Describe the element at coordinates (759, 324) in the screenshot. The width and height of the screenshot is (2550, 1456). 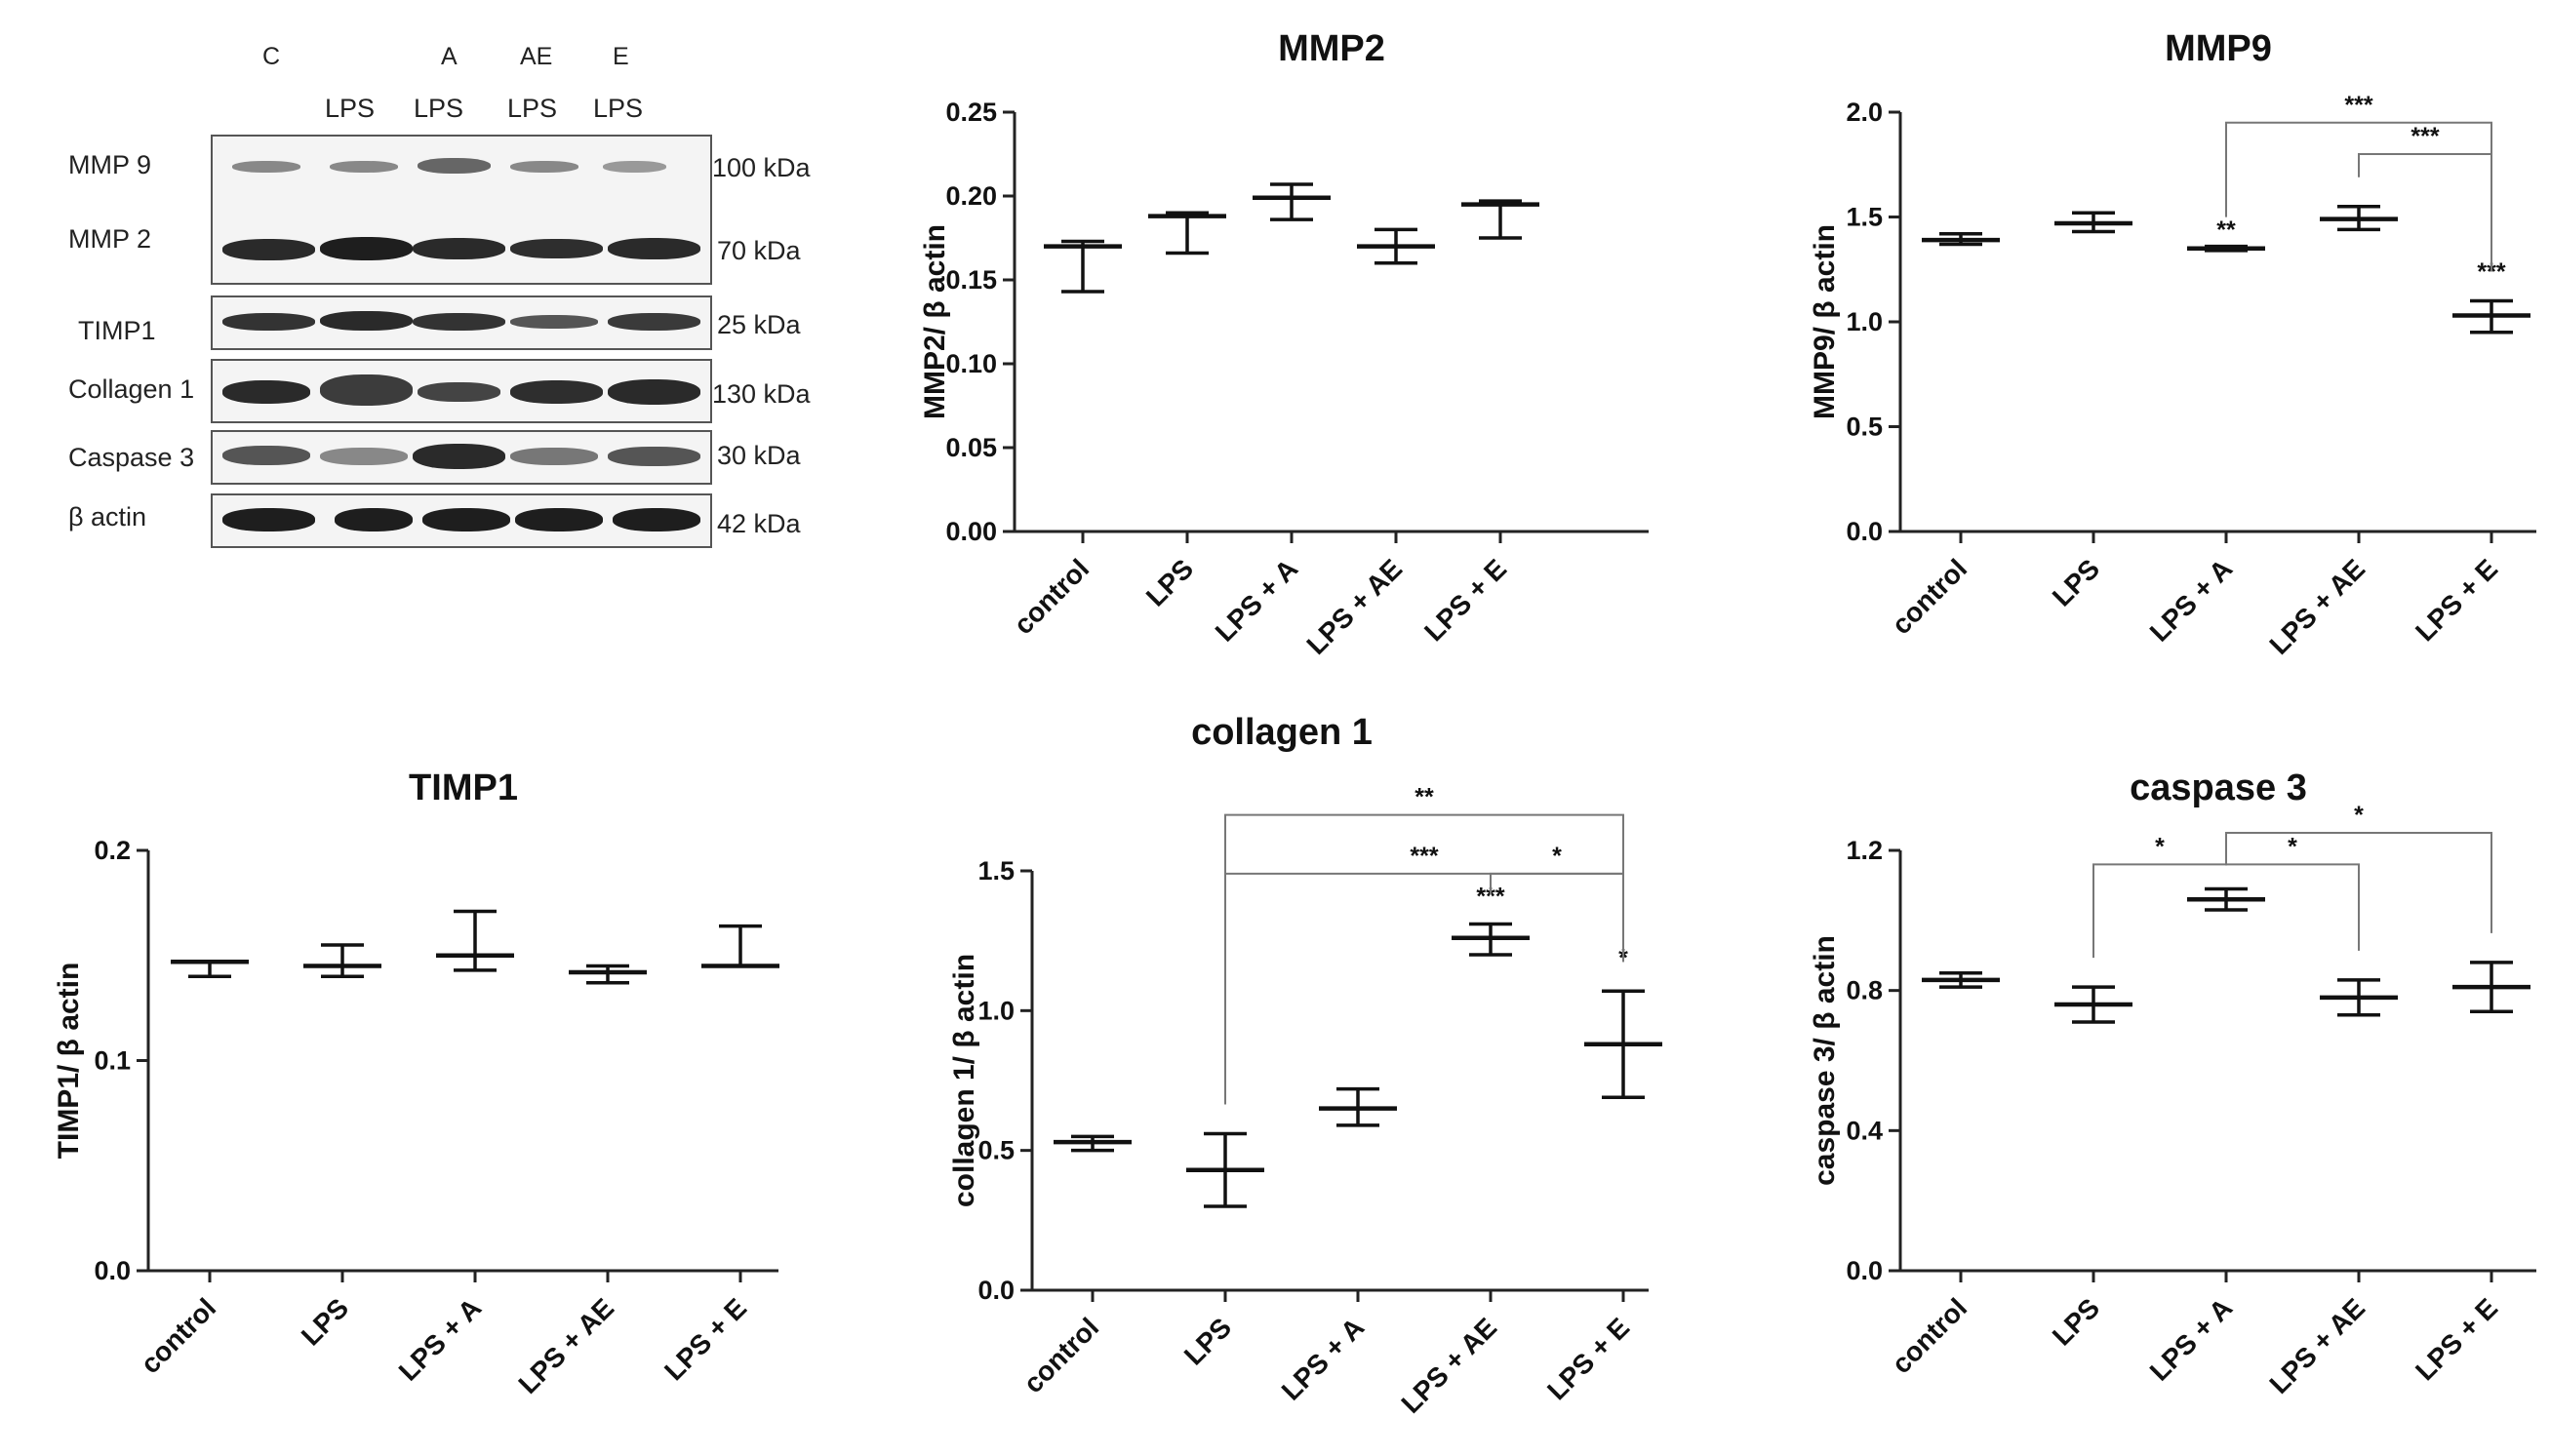
I see `blot-label-right: 25 kDa` at that location.